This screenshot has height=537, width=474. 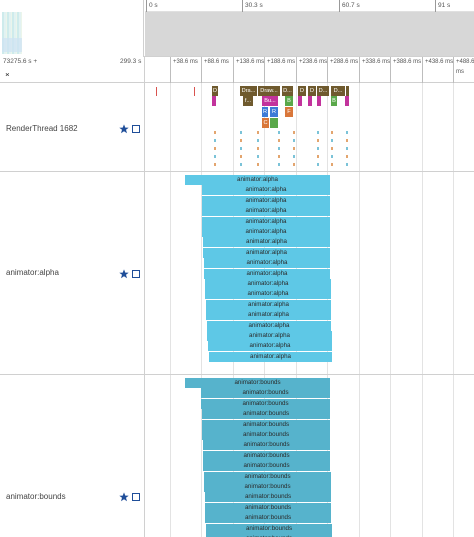 What do you see at coordinates (32, 272) in the screenshot?
I see `track-name: animator:alpha` at bounding box center [32, 272].